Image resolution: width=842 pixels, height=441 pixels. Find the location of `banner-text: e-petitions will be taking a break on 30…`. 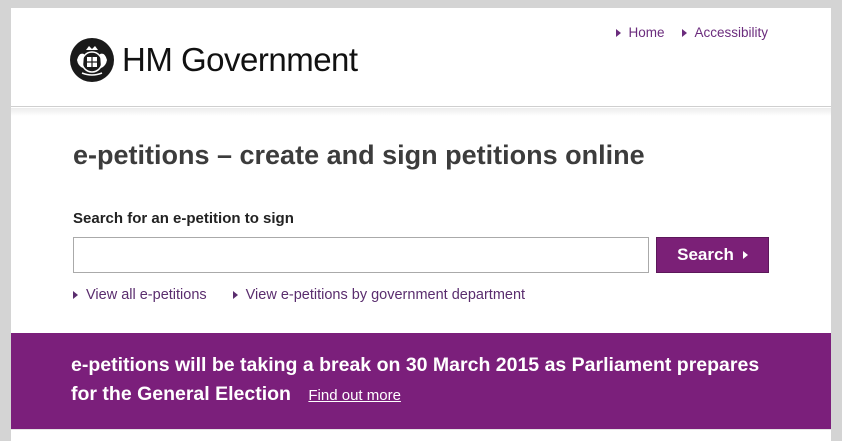

banner-text: e-petitions will be taking a break on 30… is located at coordinates (415, 379).